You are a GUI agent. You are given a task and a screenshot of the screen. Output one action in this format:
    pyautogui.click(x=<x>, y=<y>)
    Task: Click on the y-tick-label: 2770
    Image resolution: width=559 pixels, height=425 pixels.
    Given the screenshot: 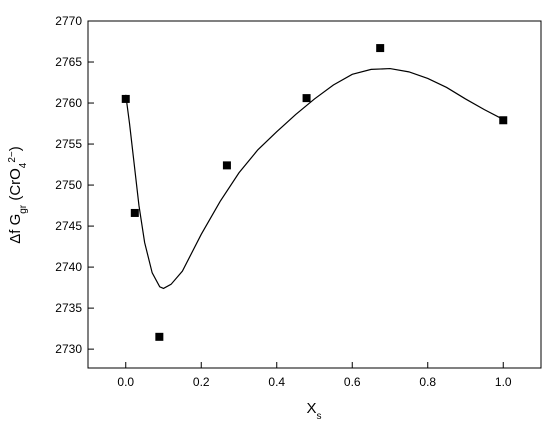 What is the action you would take?
    pyautogui.click(x=68, y=21)
    